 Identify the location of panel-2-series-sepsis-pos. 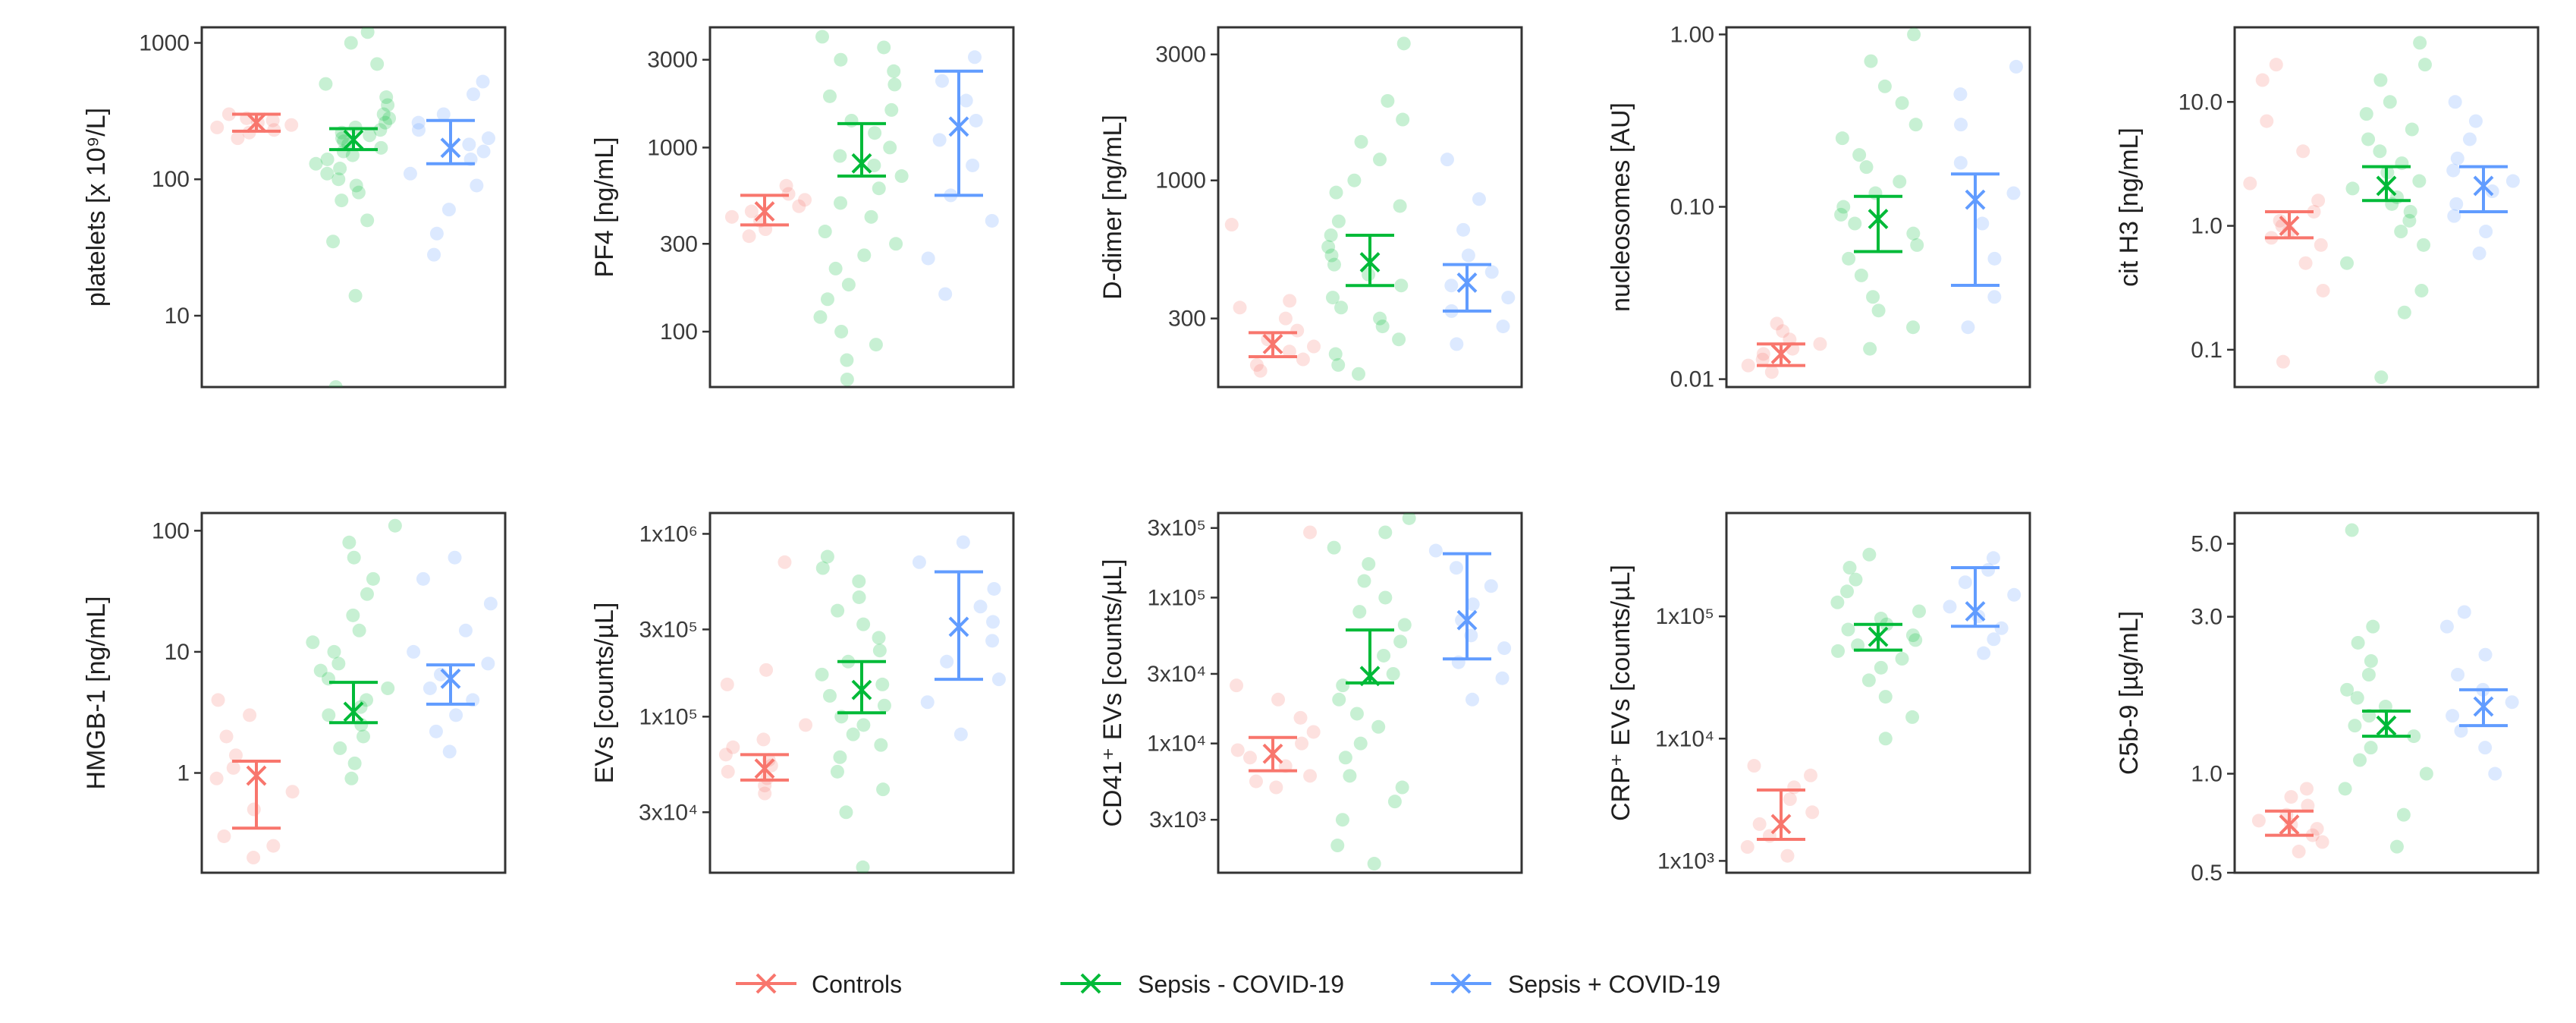
(960, 175).